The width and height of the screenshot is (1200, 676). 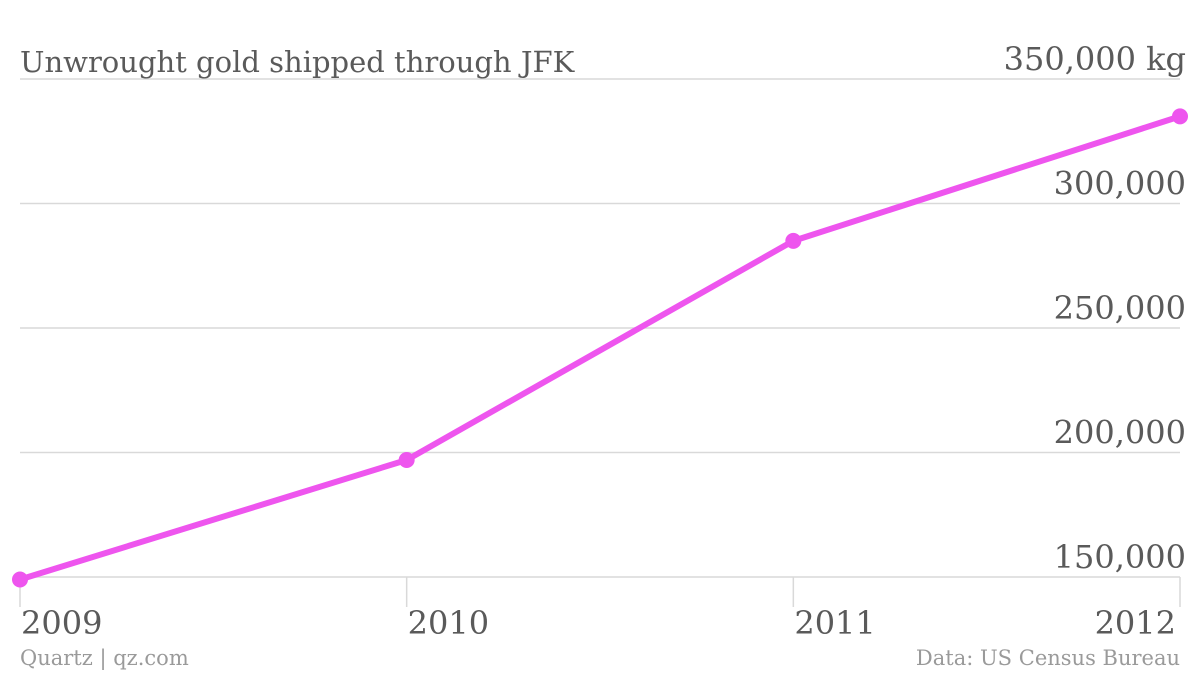 What do you see at coordinates (1180, 116) in the screenshot?
I see `data-point-2012` at bounding box center [1180, 116].